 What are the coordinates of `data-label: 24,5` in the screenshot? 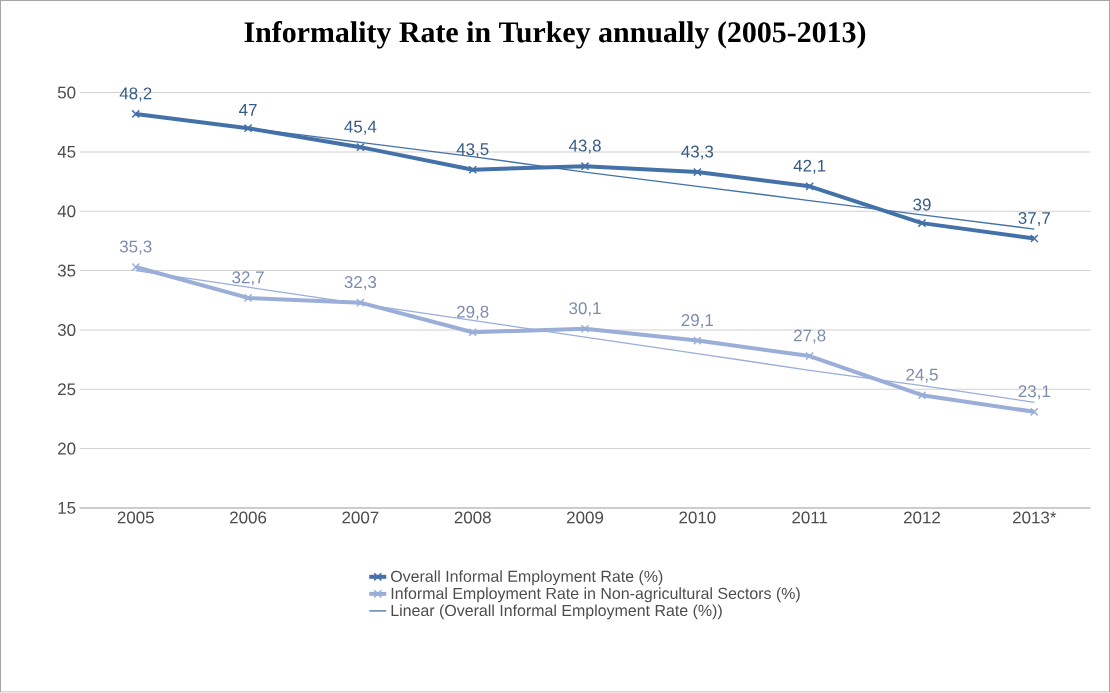 It's located at (922, 375).